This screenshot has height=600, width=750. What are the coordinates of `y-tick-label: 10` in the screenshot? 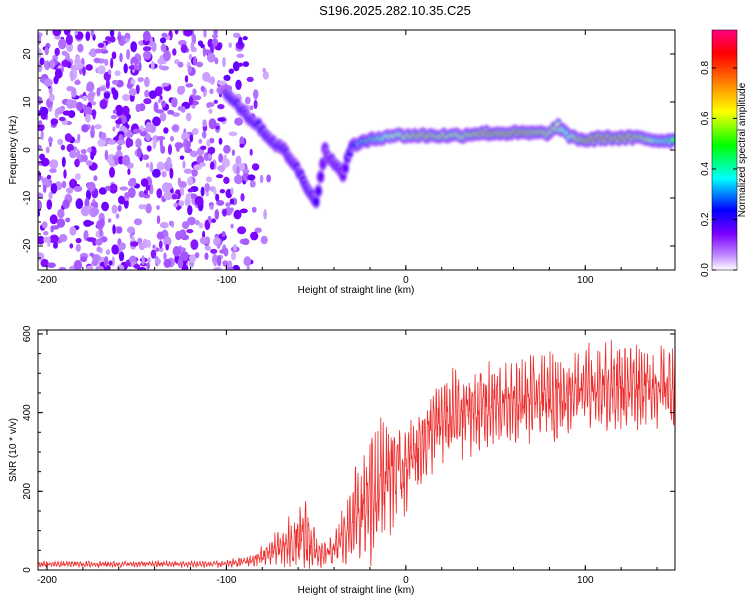 It's located at (27, 102).